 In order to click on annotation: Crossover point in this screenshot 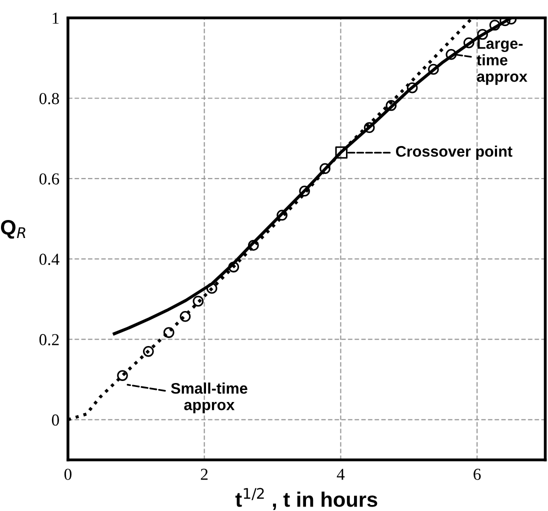, I will do `click(454, 153)`.